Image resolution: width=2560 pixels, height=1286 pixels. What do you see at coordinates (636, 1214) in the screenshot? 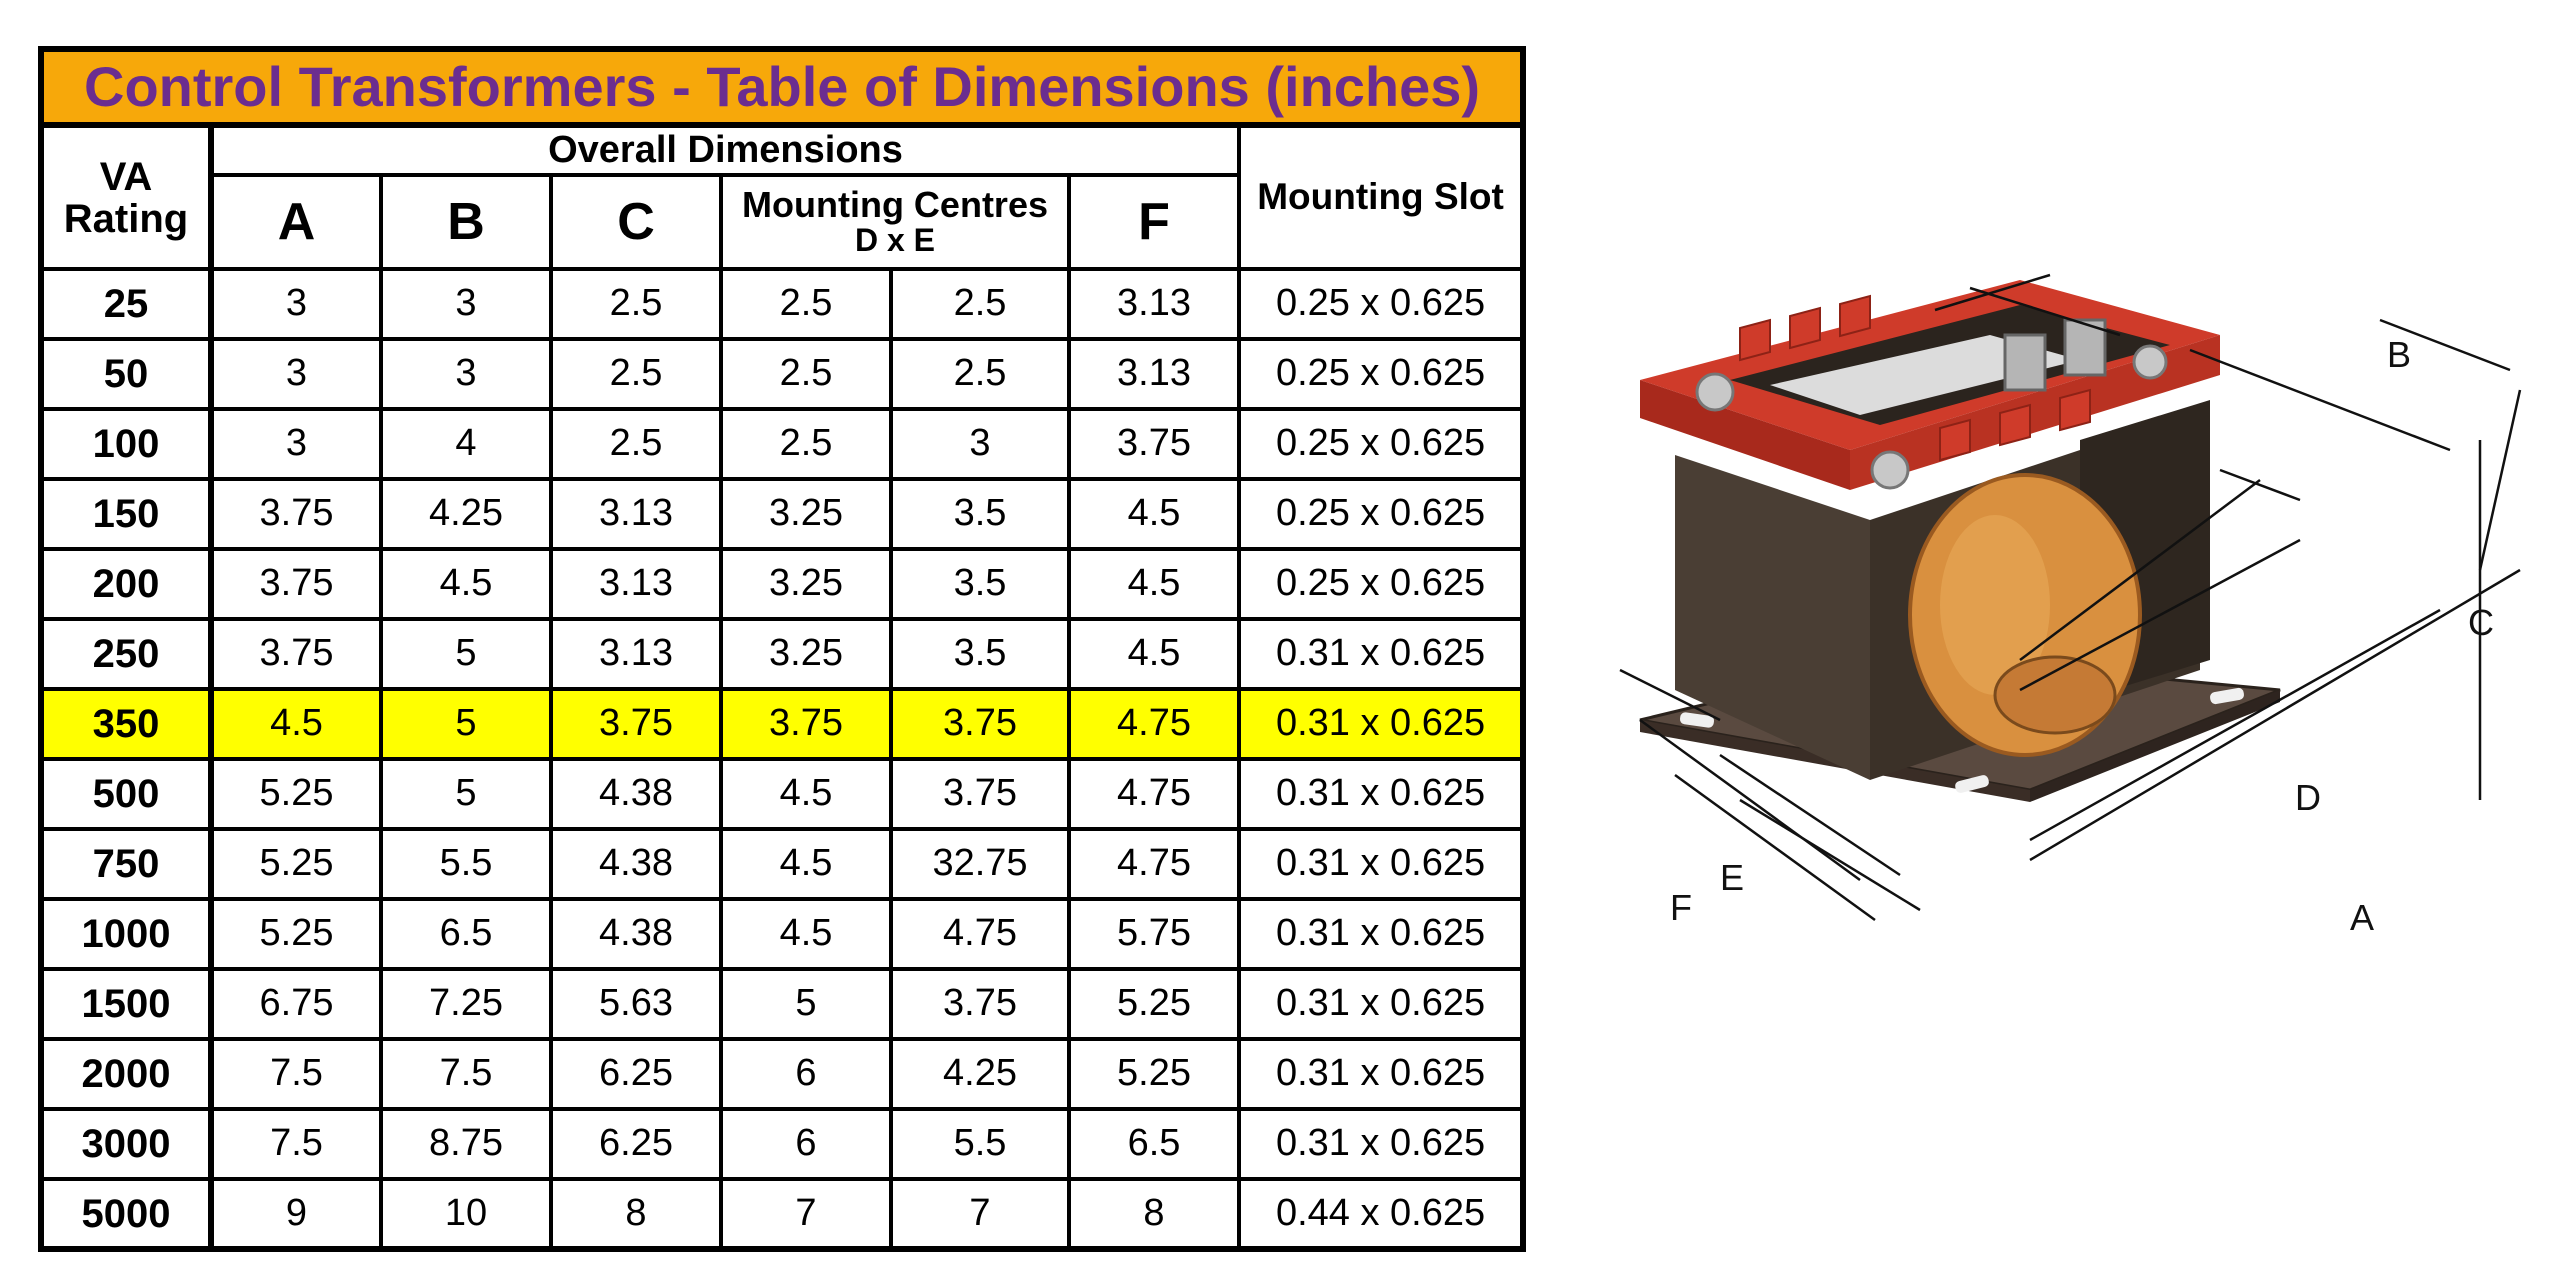
I see `dim-c-cell: 8` at bounding box center [636, 1214].